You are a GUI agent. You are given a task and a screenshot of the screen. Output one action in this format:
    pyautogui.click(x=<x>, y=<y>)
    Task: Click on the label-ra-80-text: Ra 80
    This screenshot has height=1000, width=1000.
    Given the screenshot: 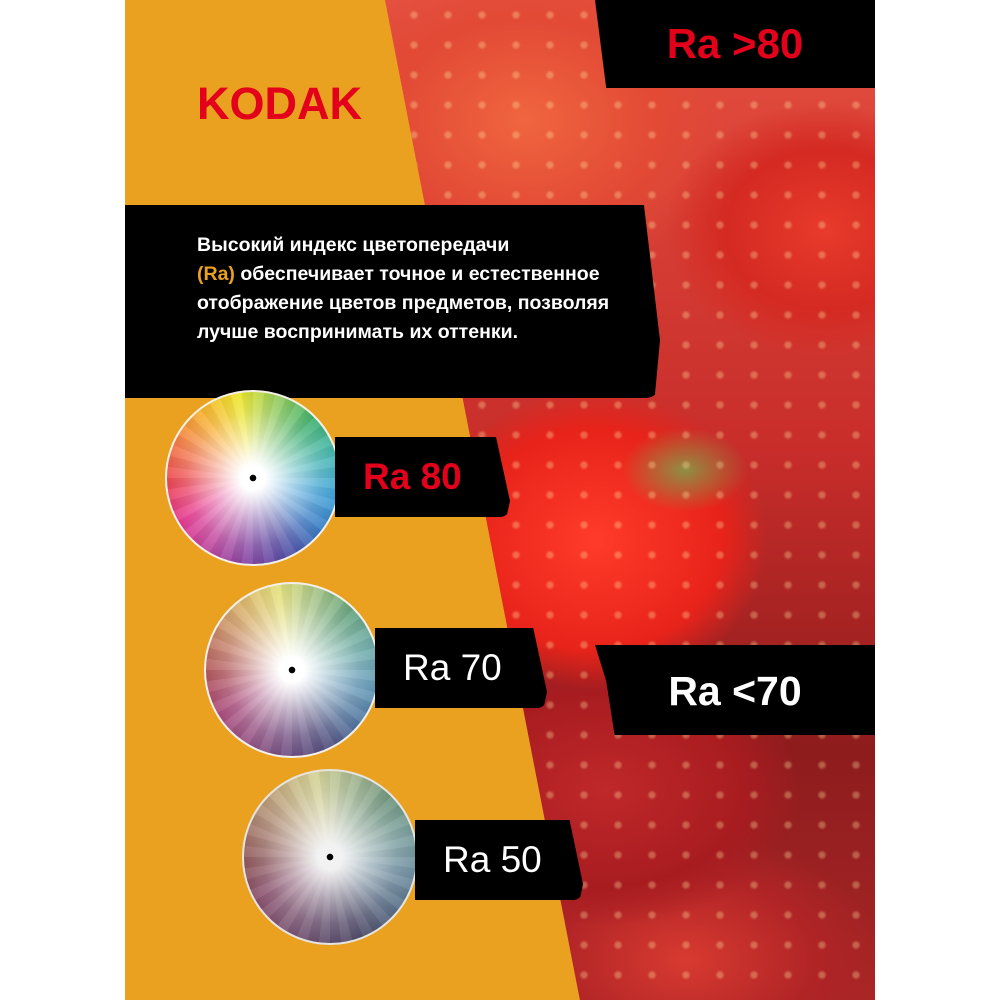 What is the action you would take?
    pyautogui.click(x=412, y=476)
    